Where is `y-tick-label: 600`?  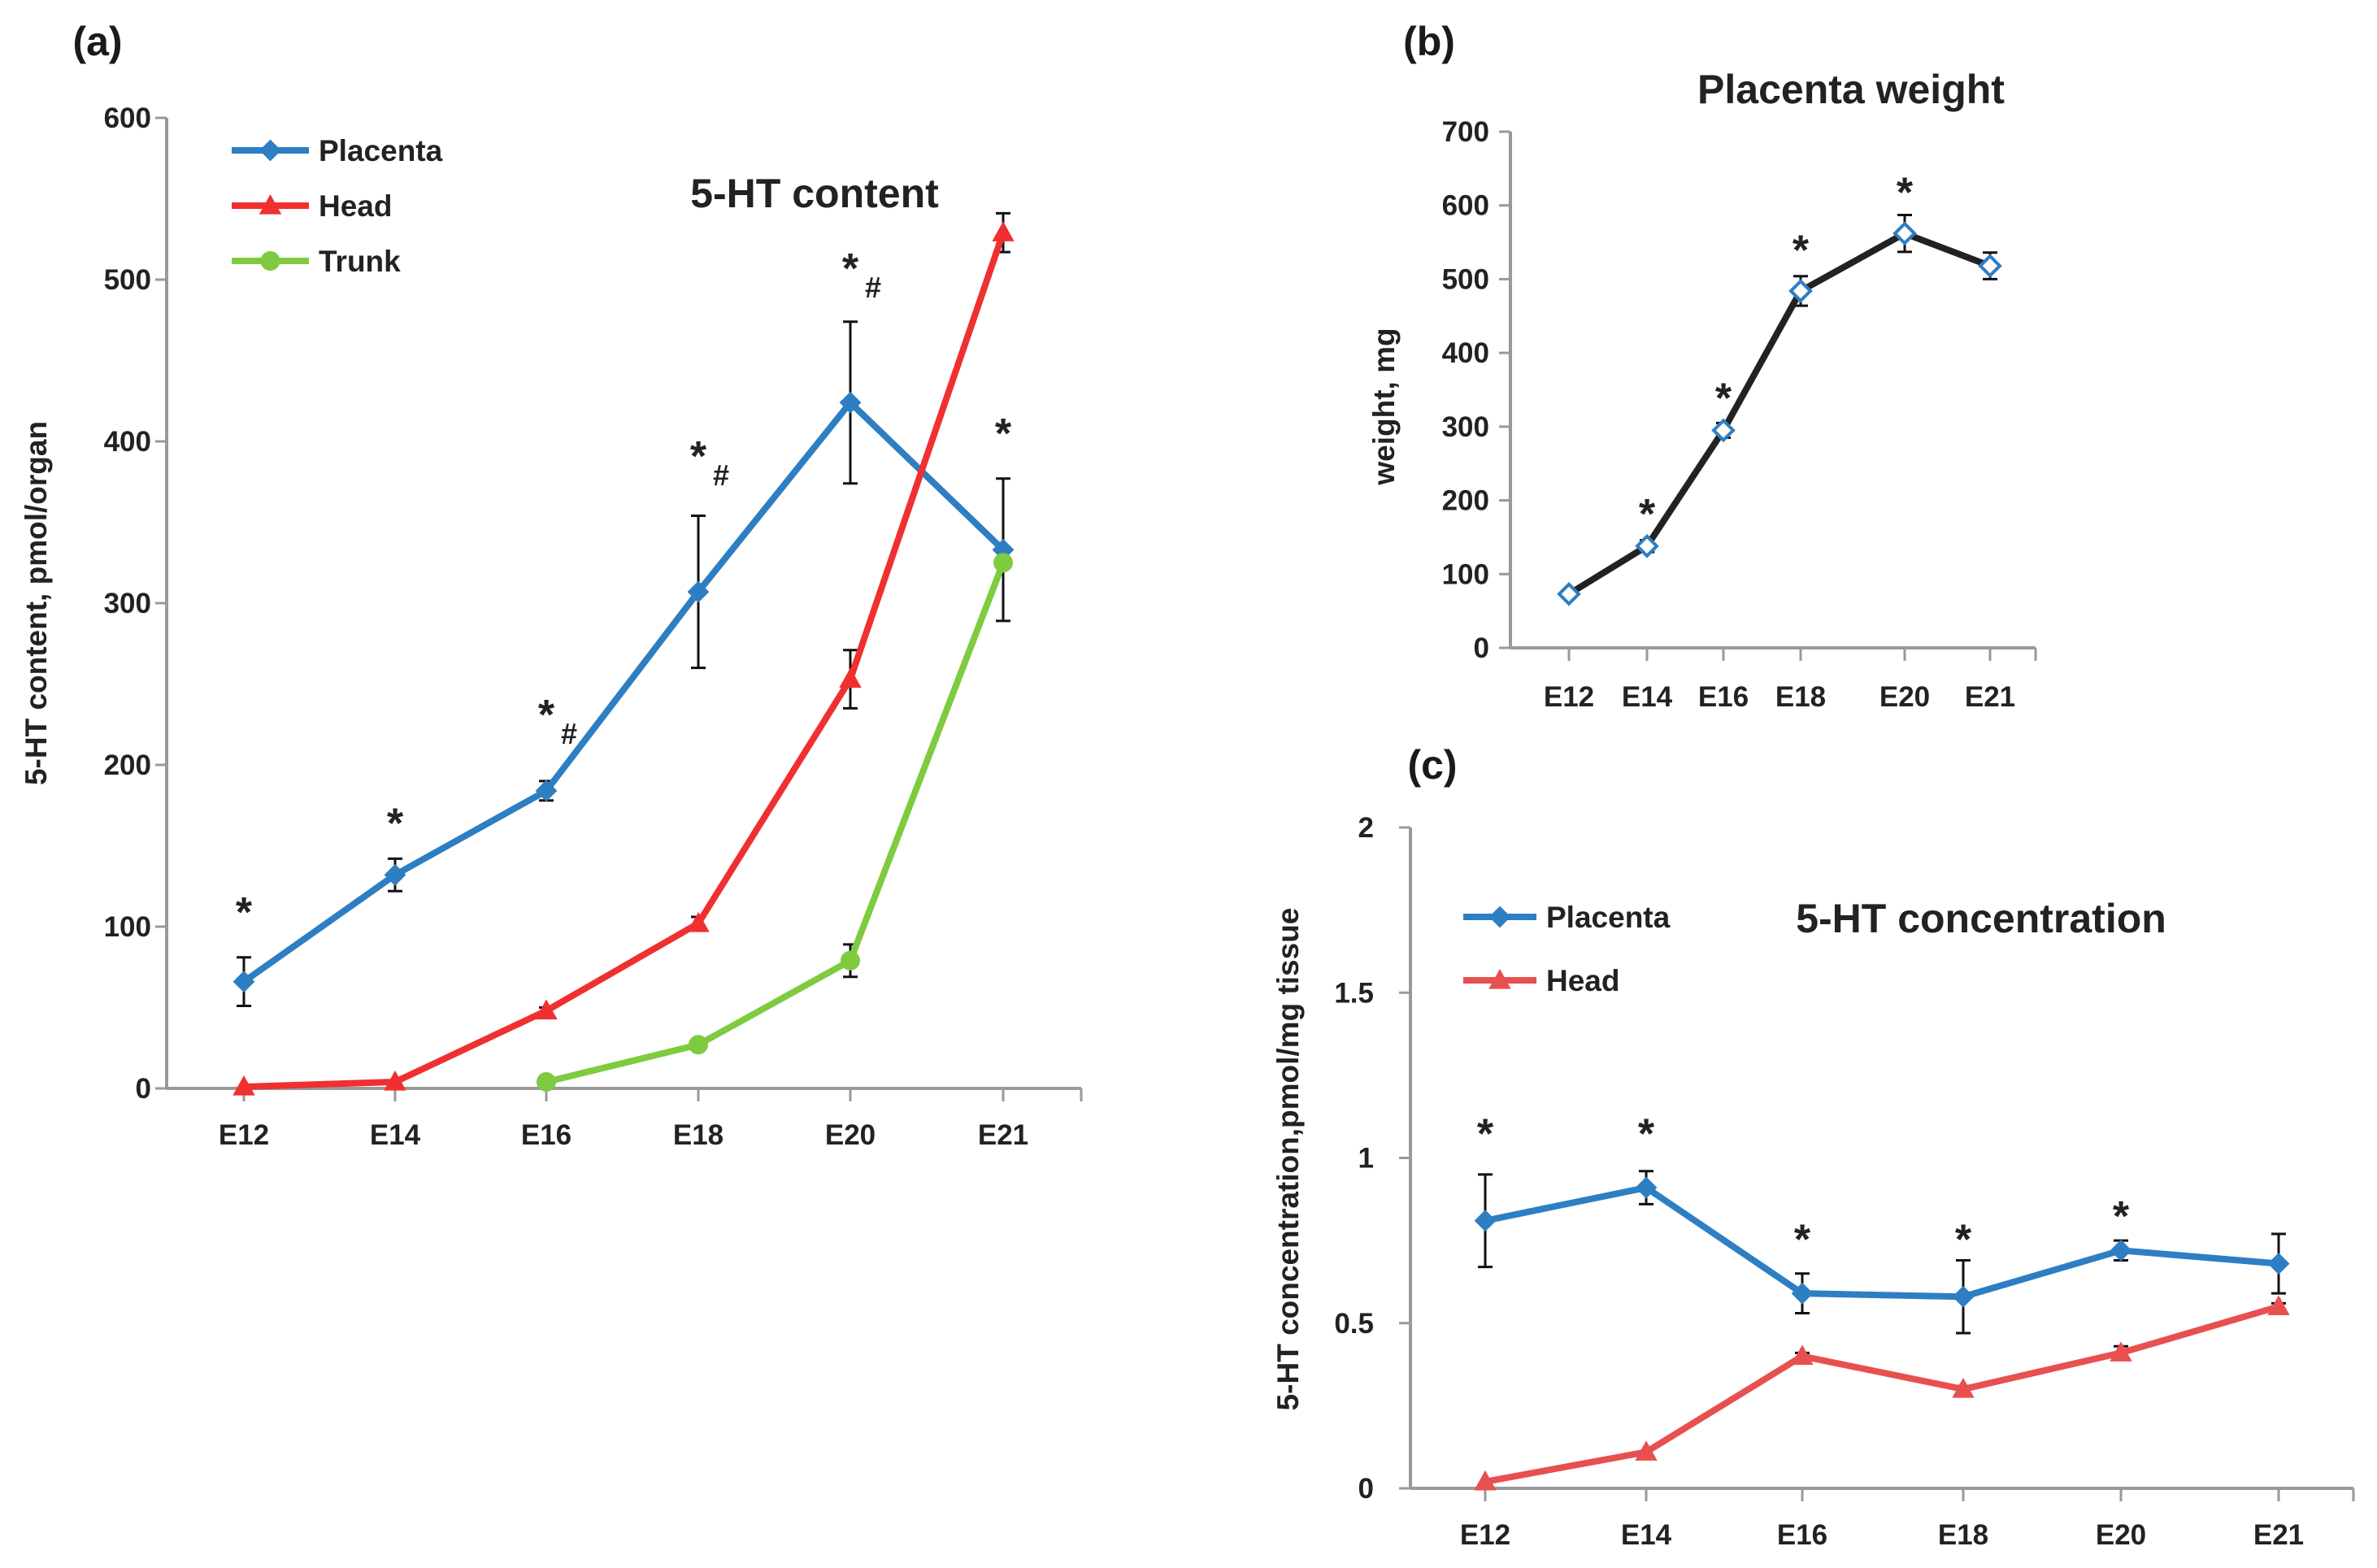 y-tick-label: 600 is located at coordinates (127, 118).